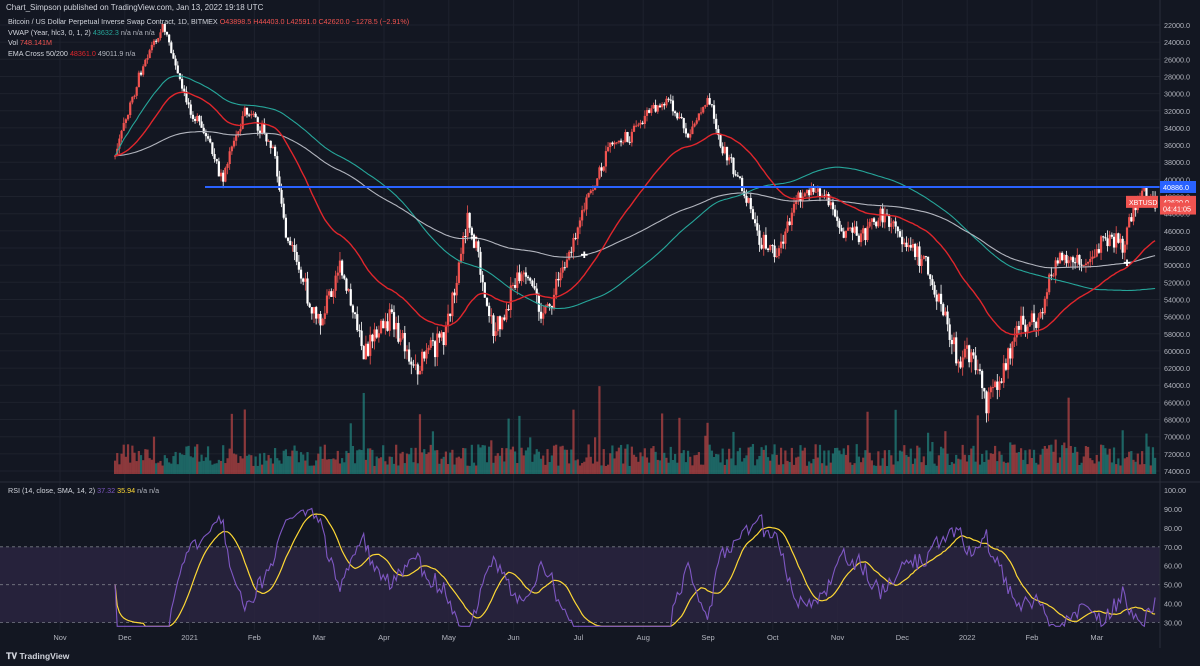 The image size is (1200, 666). I want to click on ema-name: EMA Cross 50/200, so click(38, 53).